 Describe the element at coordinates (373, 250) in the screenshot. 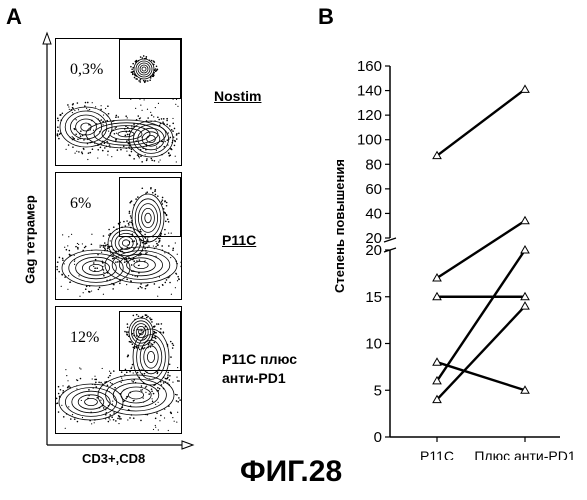

I see `y-tick-label: 20` at that location.